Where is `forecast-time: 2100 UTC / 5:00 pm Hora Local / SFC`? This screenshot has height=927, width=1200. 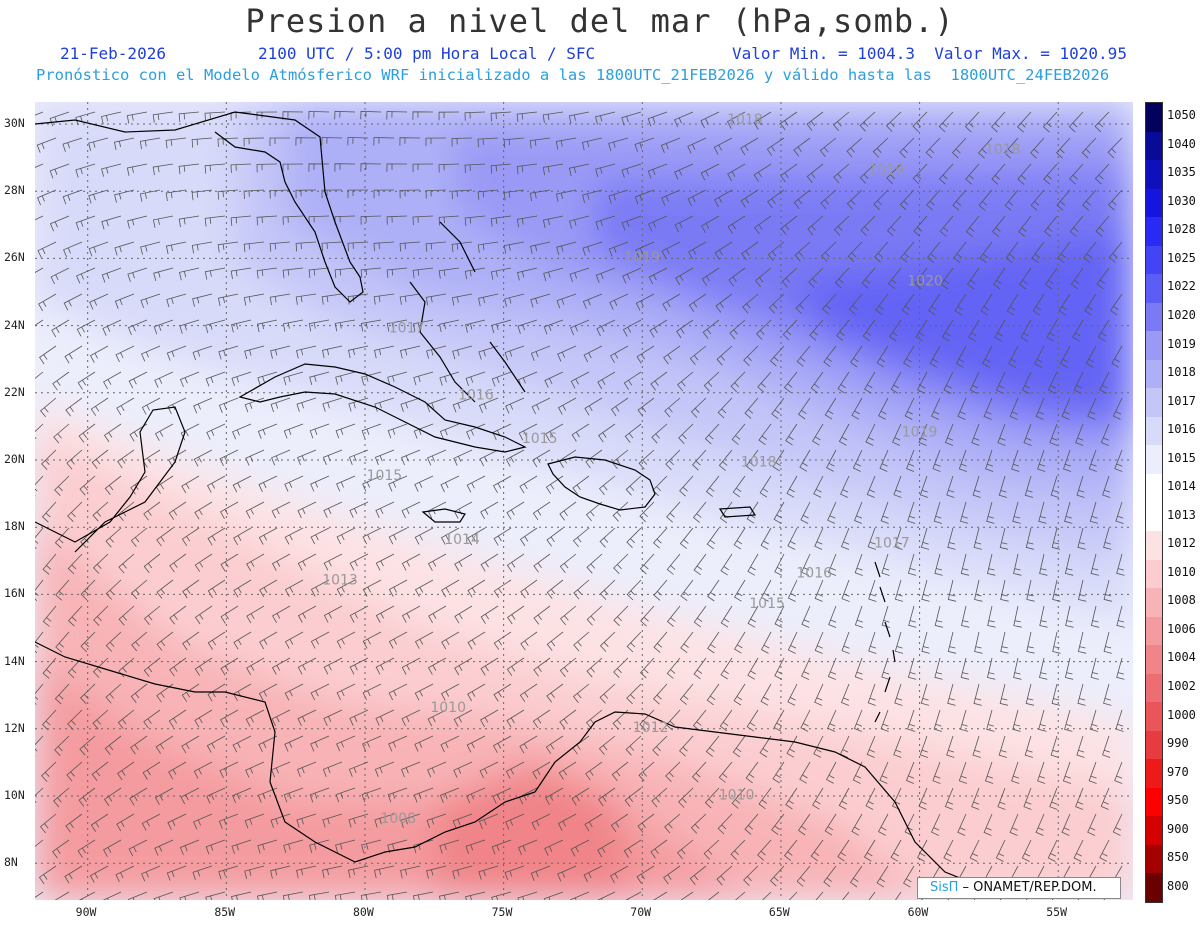
forecast-time: 2100 UTC / 5:00 pm Hora Local / SFC is located at coordinates (427, 53).